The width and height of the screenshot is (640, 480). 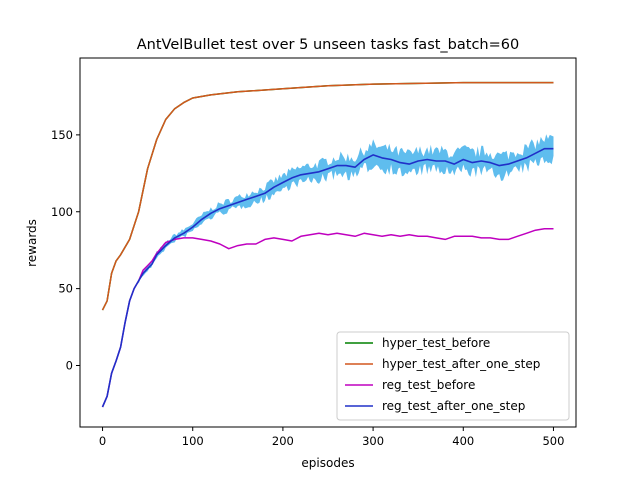 What do you see at coordinates (436, 343) in the screenshot?
I see `legend-label: hyper_test_before` at bounding box center [436, 343].